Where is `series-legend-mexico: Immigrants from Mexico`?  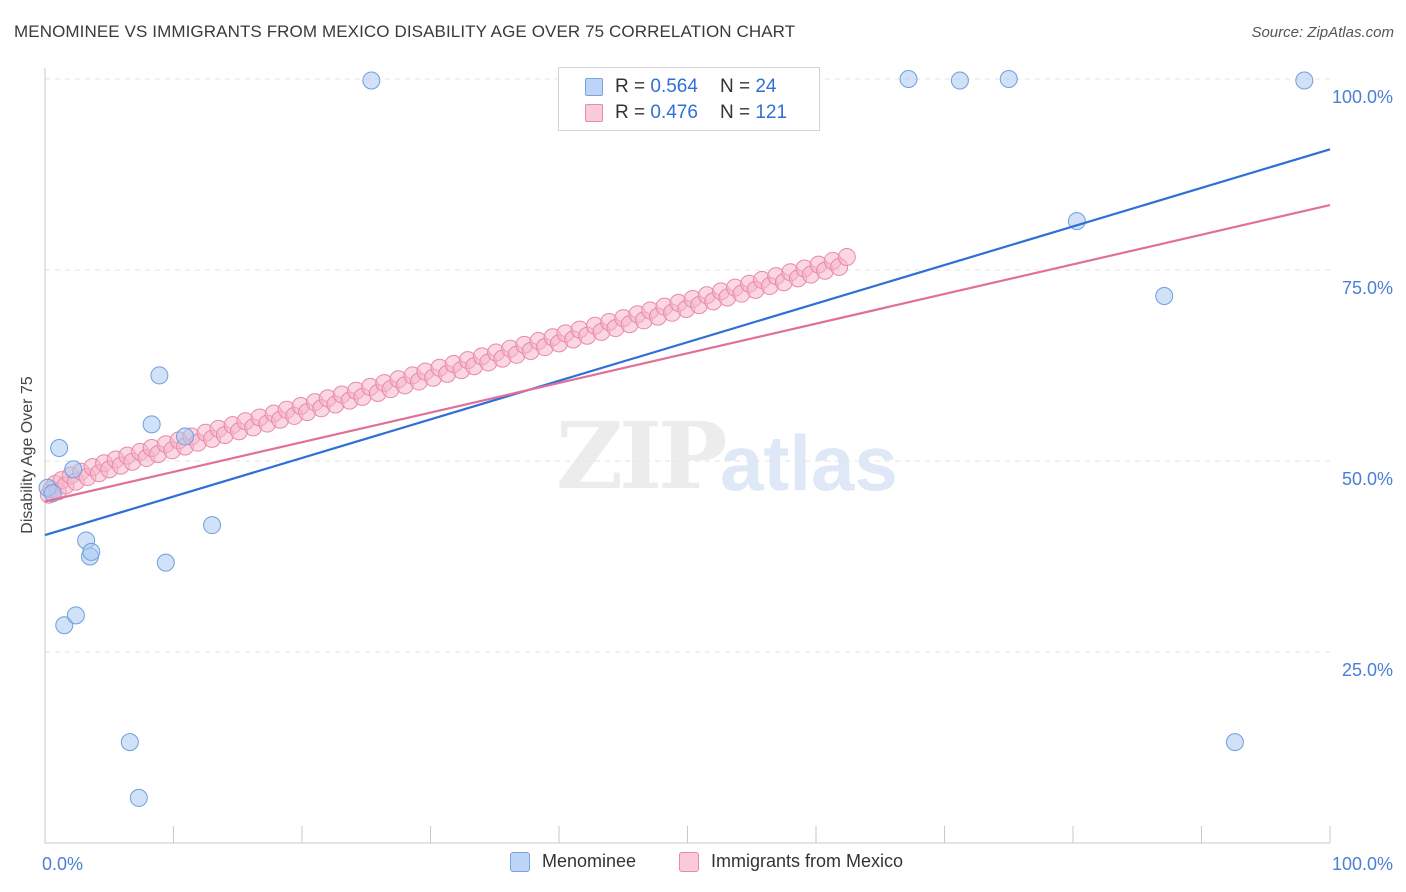 series-legend-mexico: Immigrants from Mexico is located at coordinates (791, 861).